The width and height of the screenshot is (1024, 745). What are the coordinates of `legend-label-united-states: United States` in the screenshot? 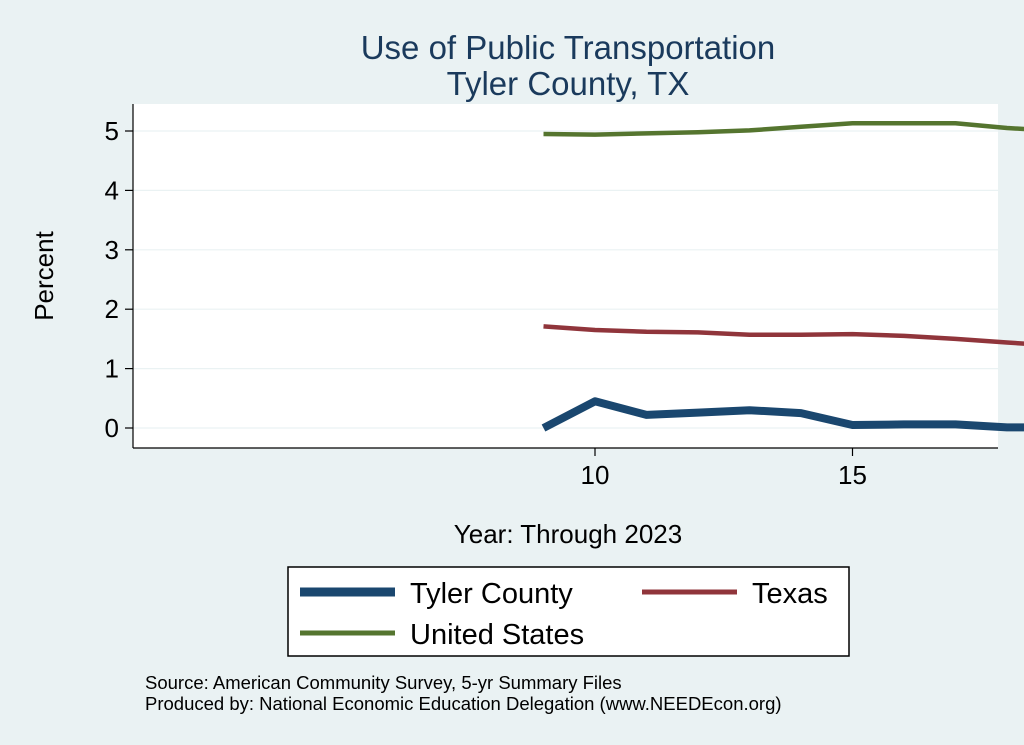 It's located at (497, 635).